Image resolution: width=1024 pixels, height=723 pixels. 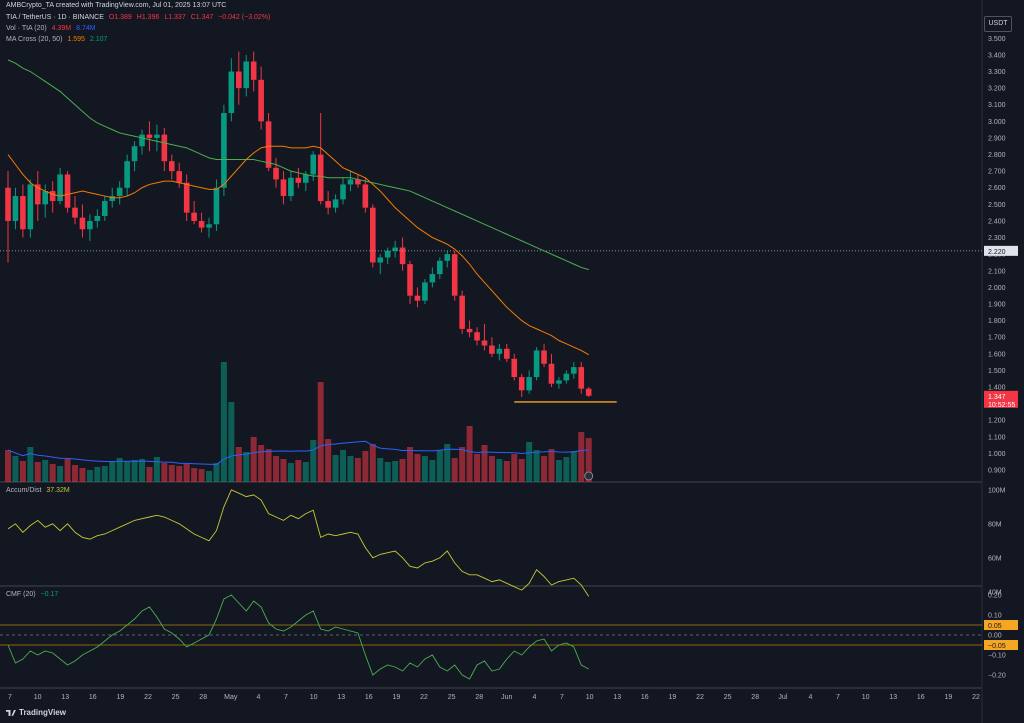 What do you see at coordinates (42, 712) in the screenshot?
I see `brand-name: TradingView` at bounding box center [42, 712].